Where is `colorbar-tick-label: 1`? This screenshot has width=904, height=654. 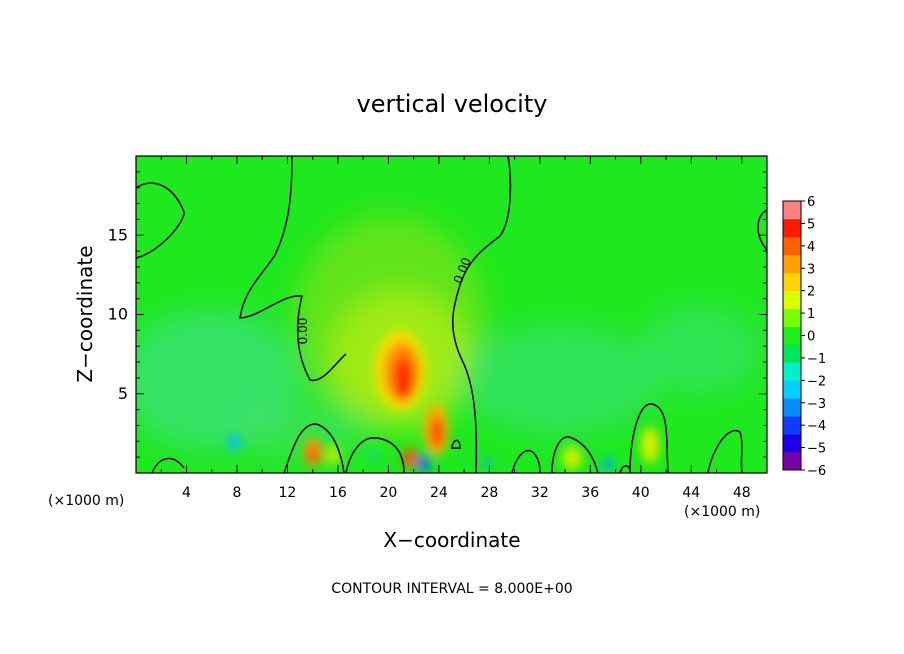 colorbar-tick-label: 1 is located at coordinates (811, 314).